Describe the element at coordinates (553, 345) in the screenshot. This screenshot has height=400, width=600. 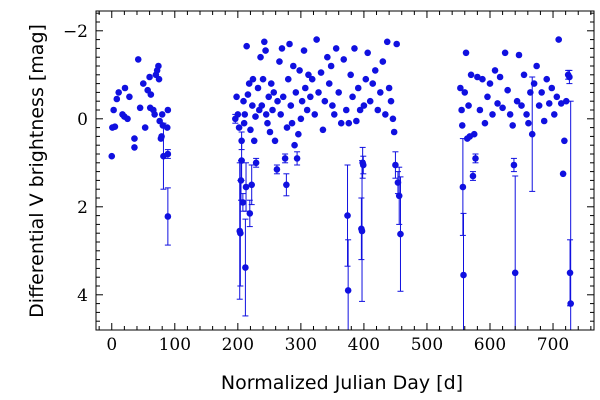
I see `x-tick-label: 700` at that location.